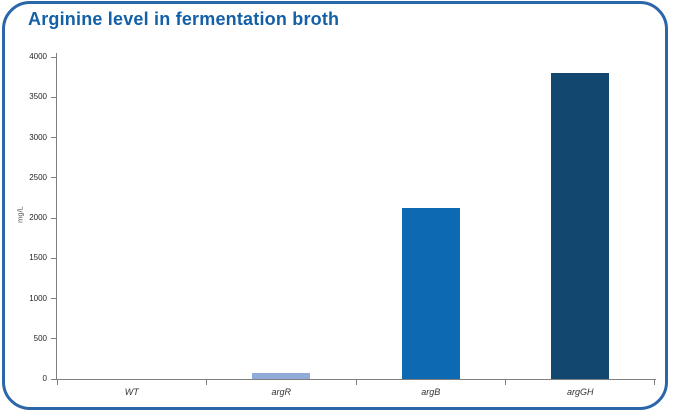 This screenshot has height=414, width=673. What do you see at coordinates (281, 392) in the screenshot?
I see `x-category-label: argR` at bounding box center [281, 392].